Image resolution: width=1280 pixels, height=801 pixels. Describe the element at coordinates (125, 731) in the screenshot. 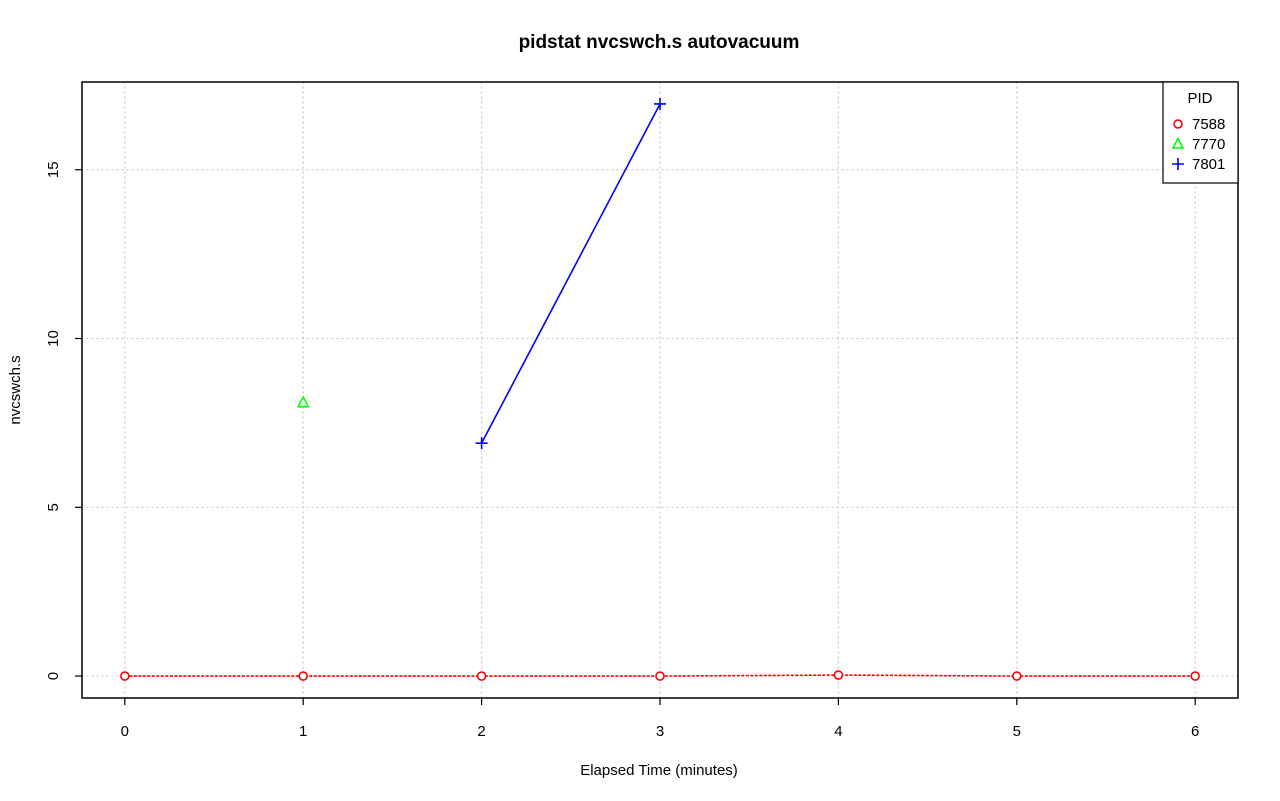

I see `x-tick-label: 0` at that location.